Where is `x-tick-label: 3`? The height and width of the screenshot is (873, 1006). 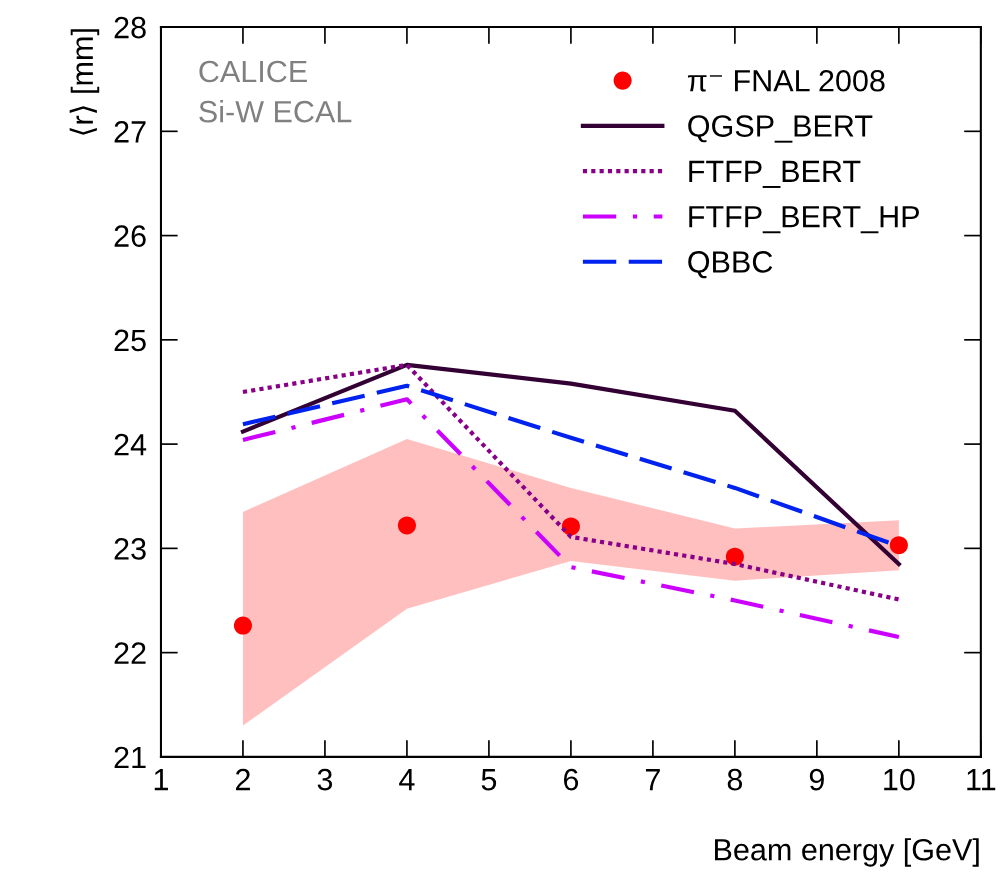
x-tick-label: 3 is located at coordinates (325, 779).